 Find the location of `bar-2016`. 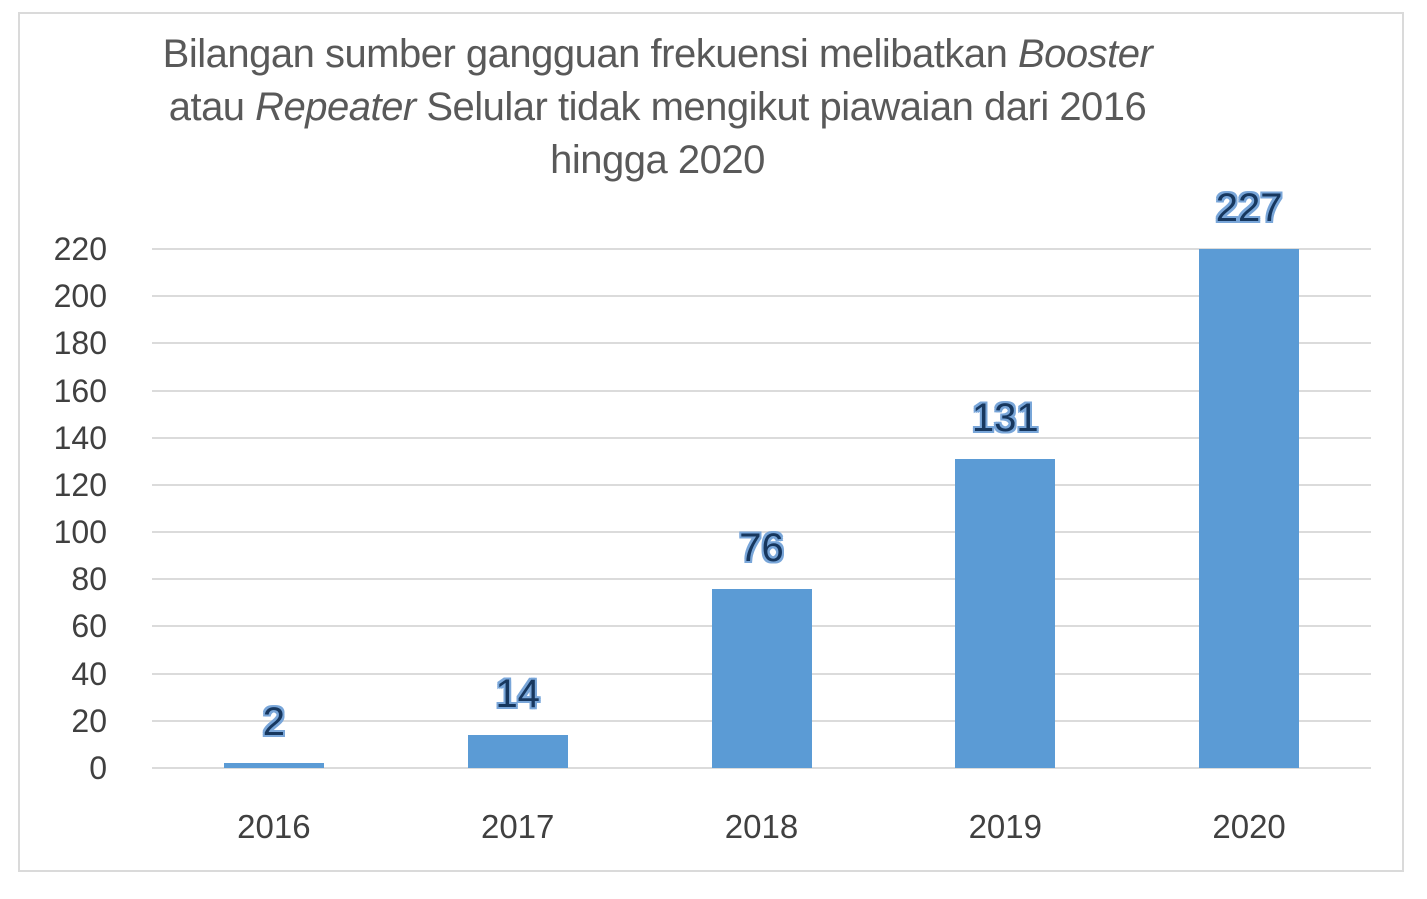

bar-2016 is located at coordinates (273, 765).